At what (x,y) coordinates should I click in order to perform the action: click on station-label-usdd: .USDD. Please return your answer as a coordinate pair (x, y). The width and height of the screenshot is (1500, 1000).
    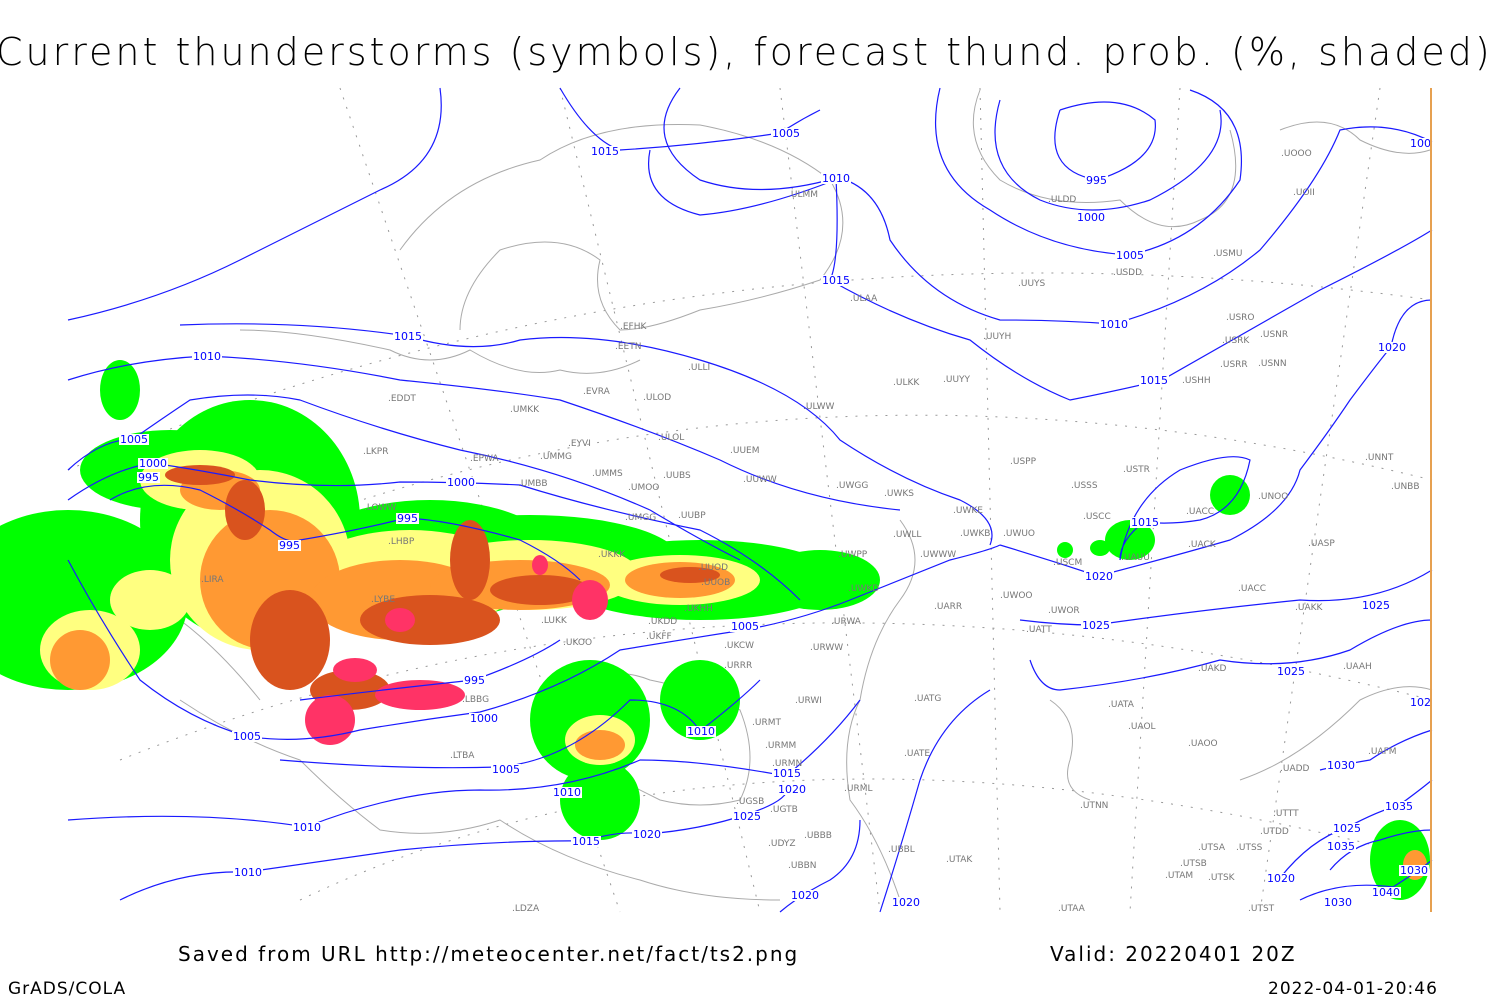
    Looking at the image, I should click on (1127, 273).